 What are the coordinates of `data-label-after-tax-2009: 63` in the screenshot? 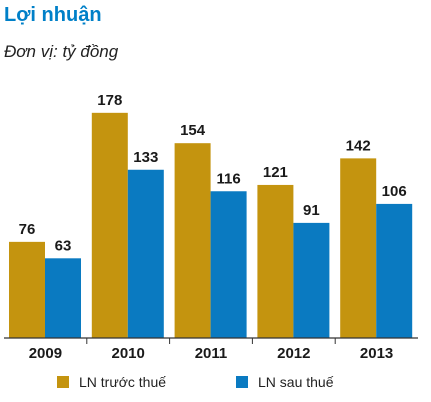 It's located at (63, 245).